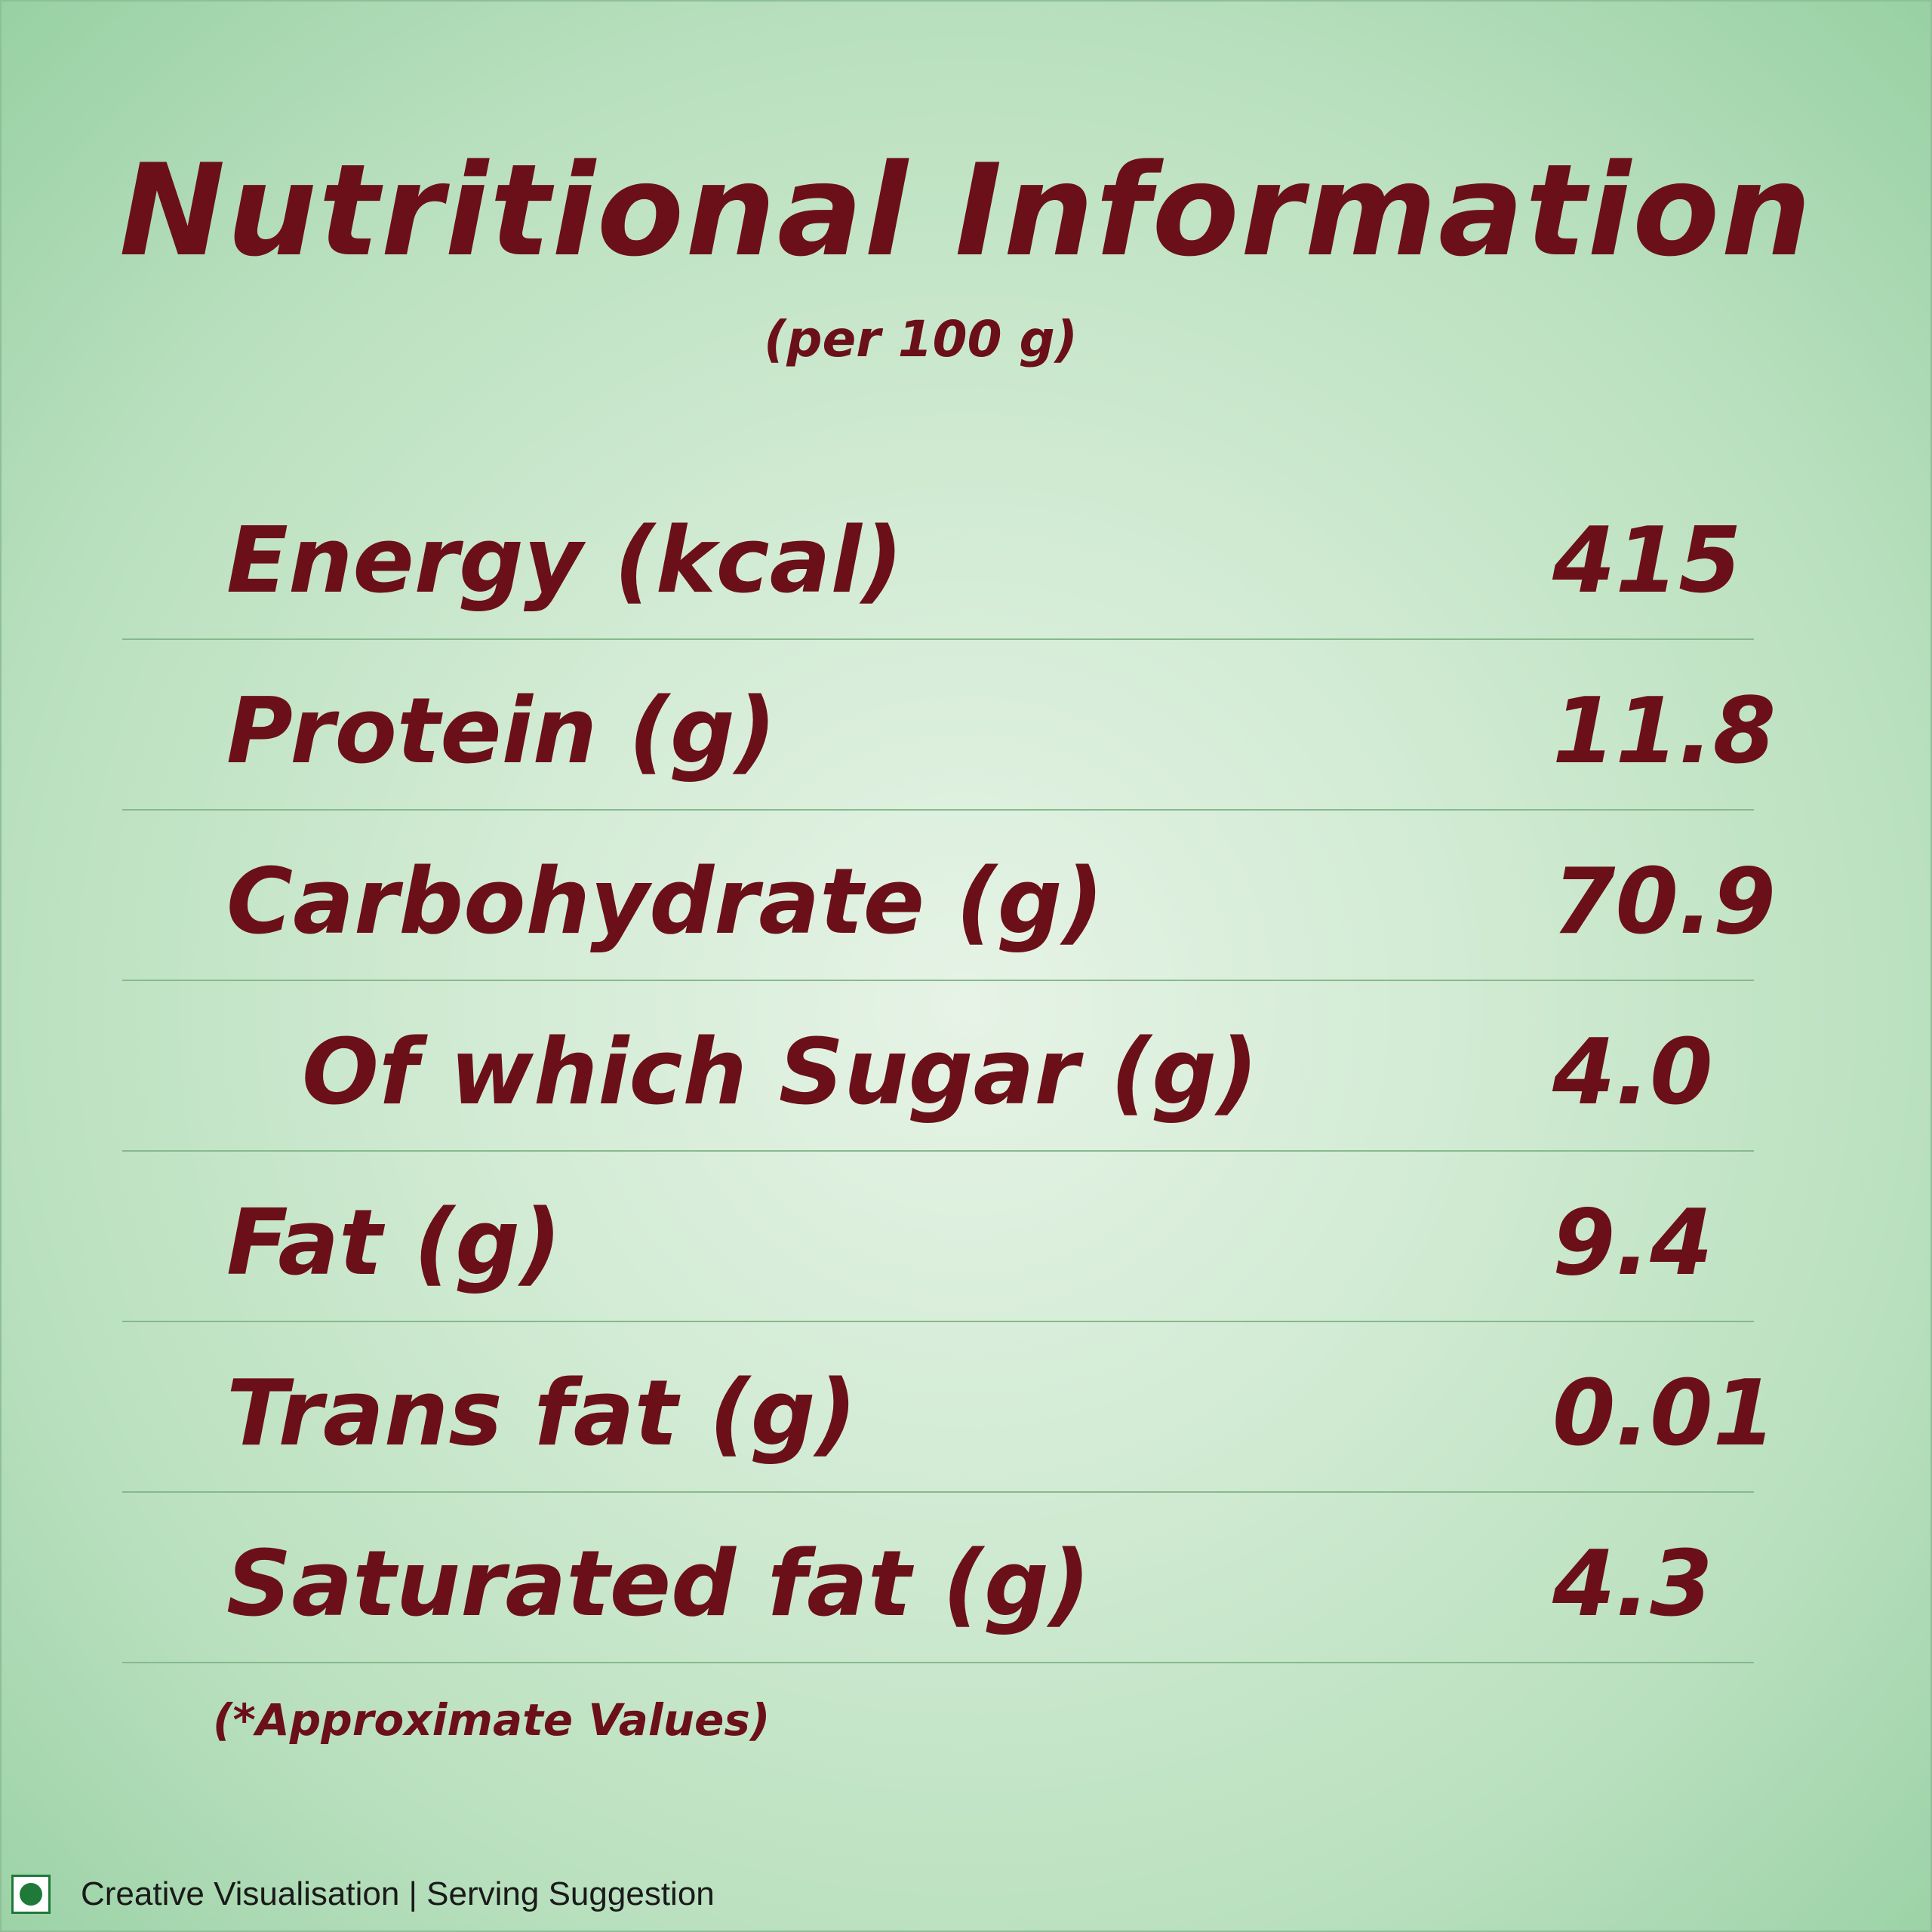 Image resolution: width=1932 pixels, height=1932 pixels. I want to click on nutrient-row-sugar: Of which Sugar (g) 4.0, so click(938, 1066).